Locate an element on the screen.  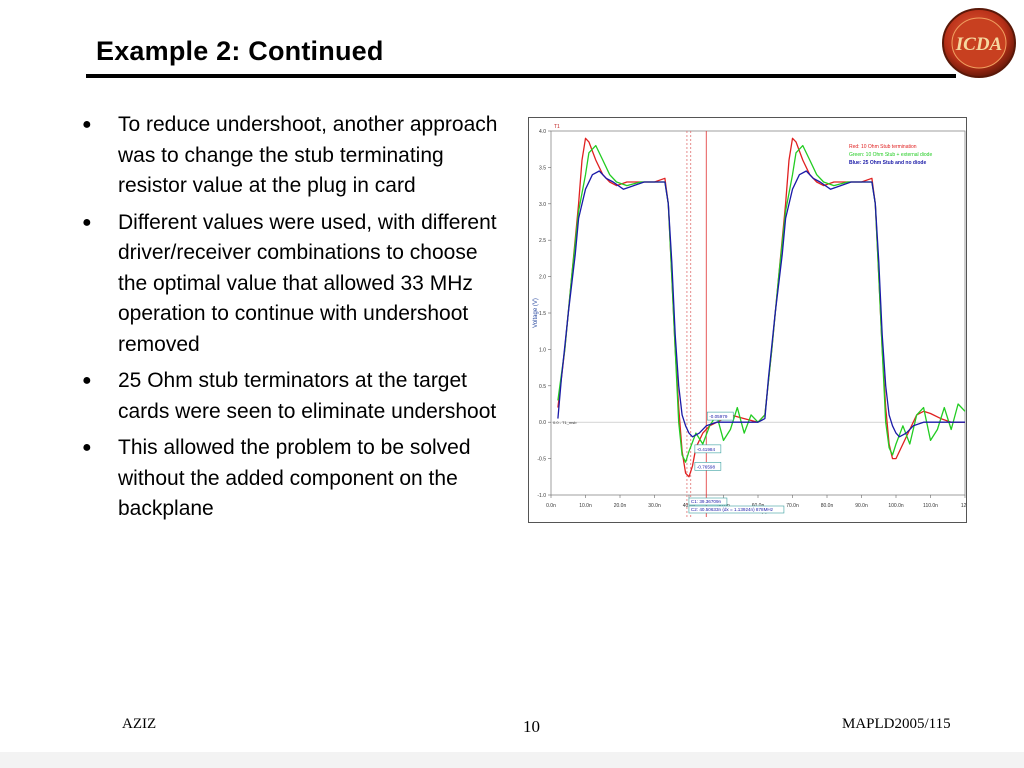
series-line is located at coordinates (761, 304).